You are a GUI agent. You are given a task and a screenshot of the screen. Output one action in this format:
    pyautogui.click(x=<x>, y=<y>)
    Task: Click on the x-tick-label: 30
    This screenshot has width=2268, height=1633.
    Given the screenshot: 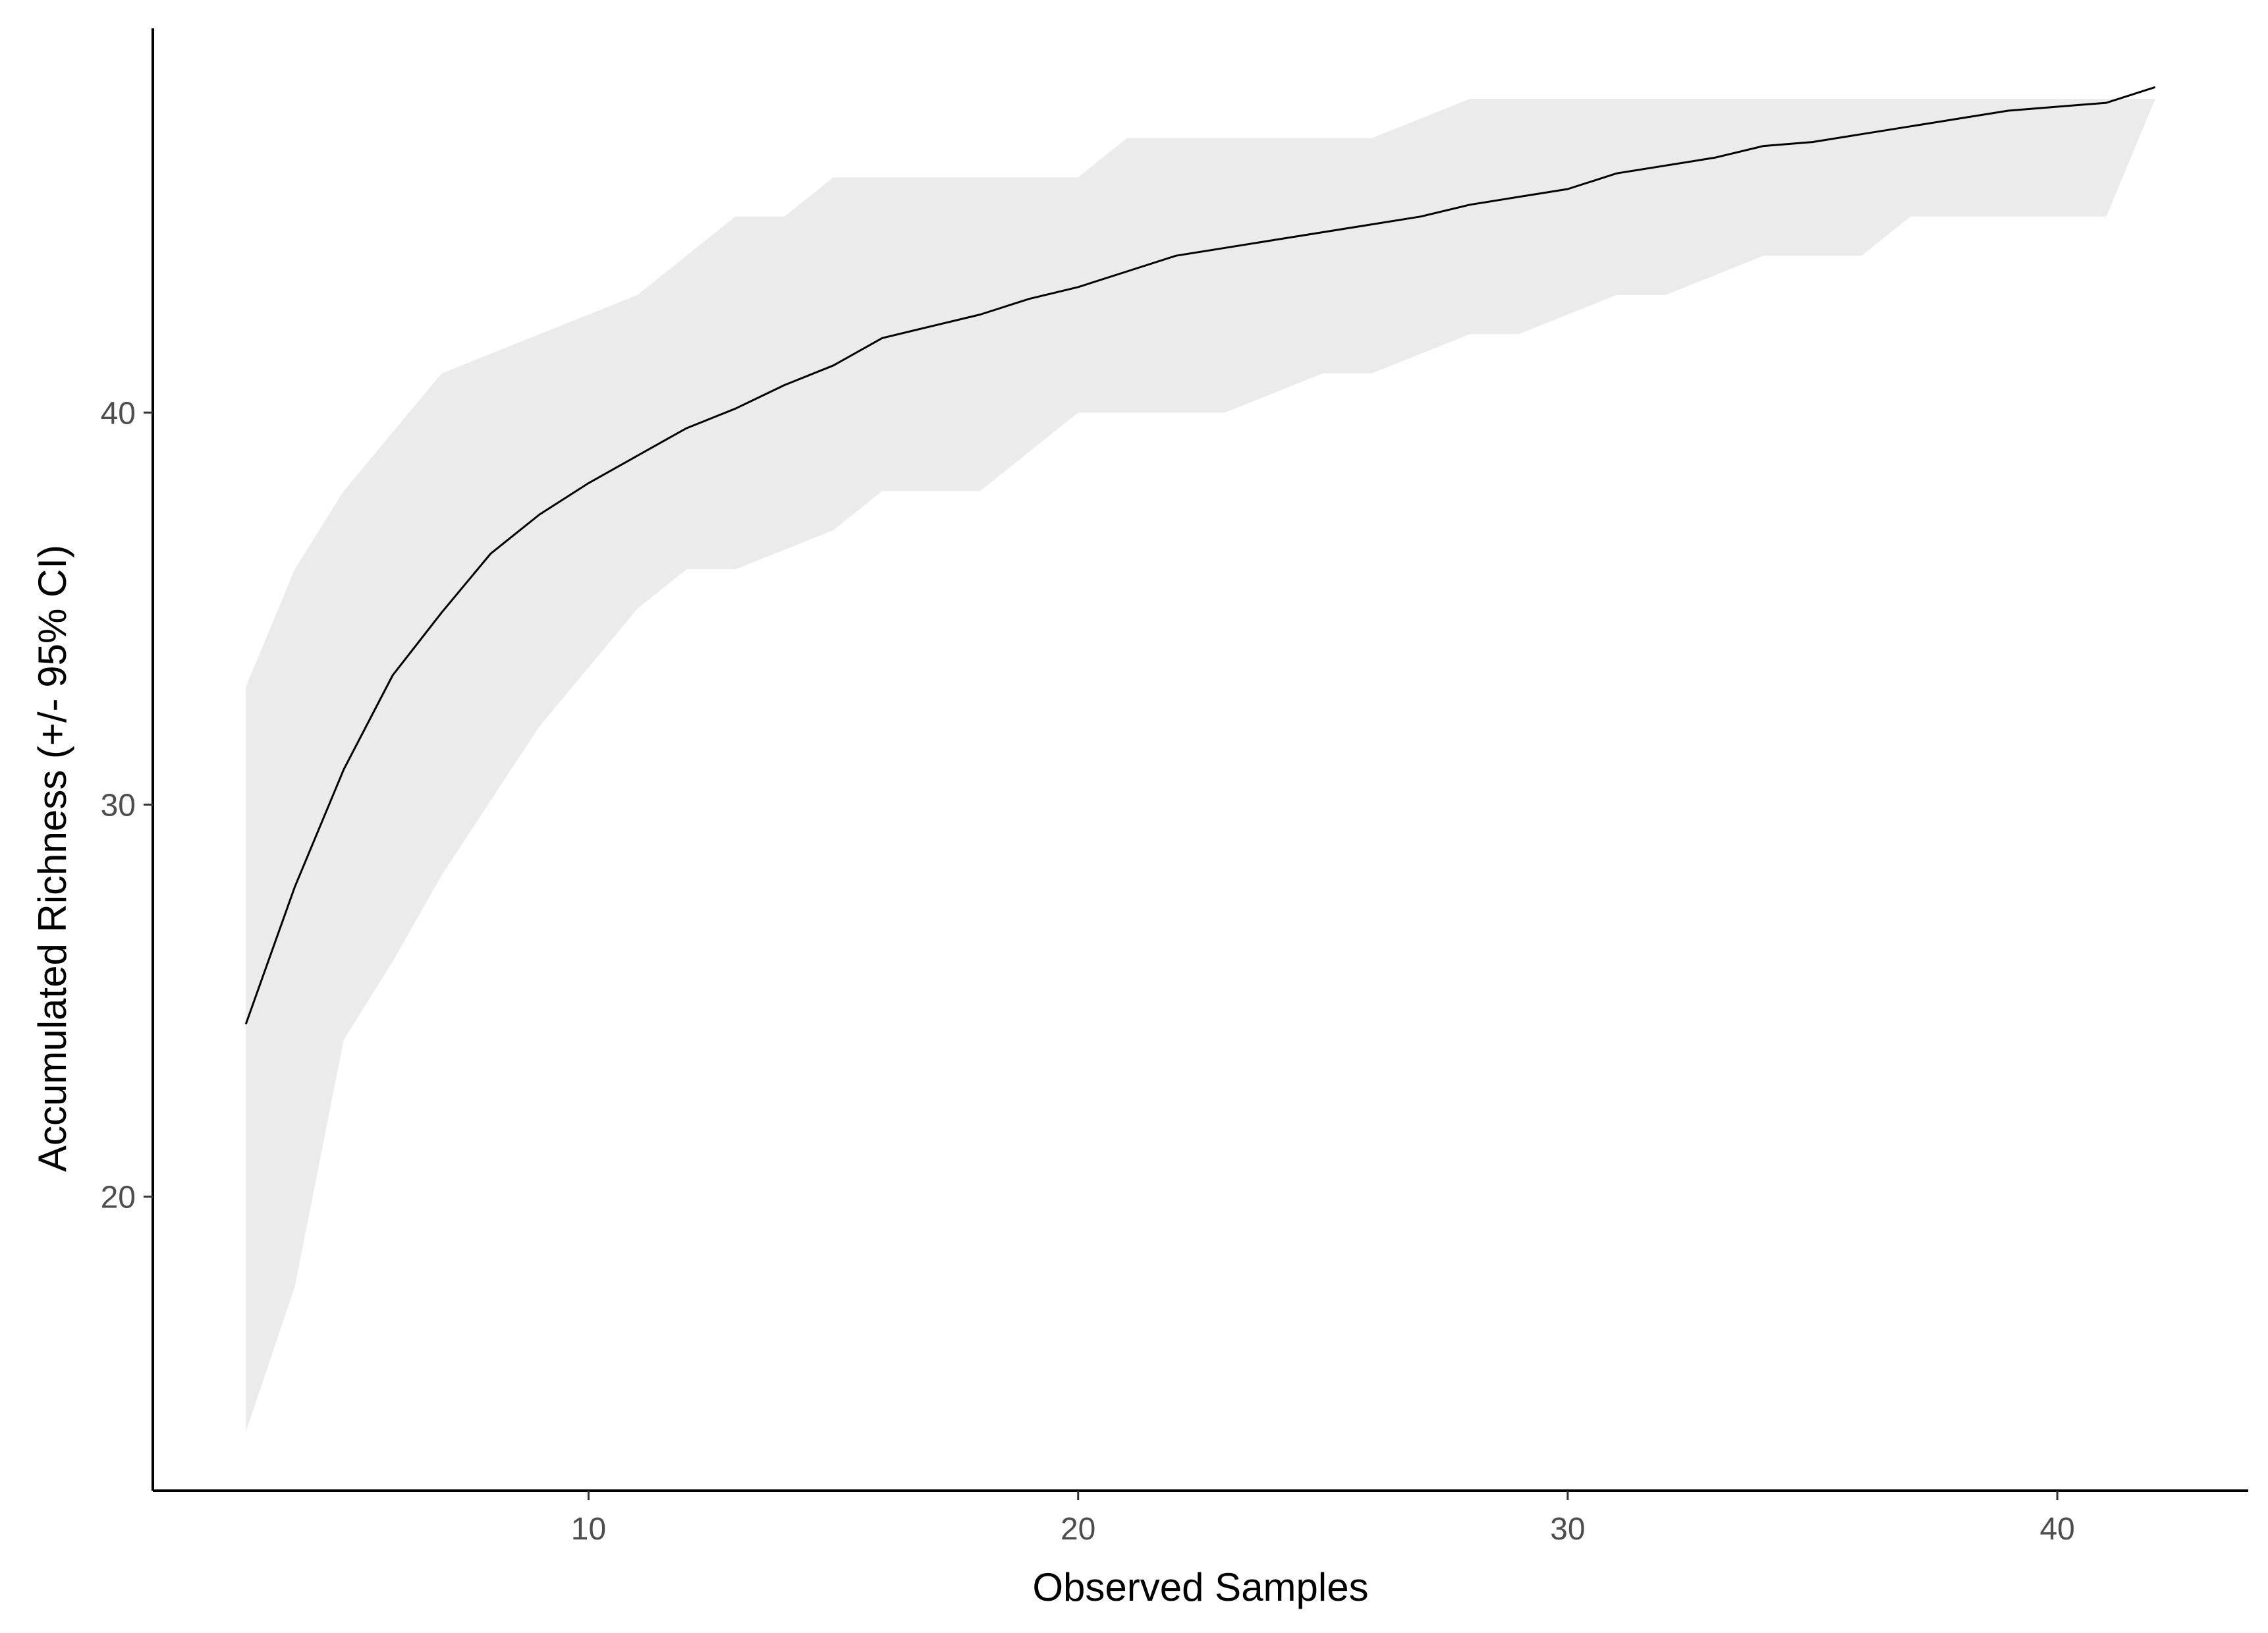 What is the action you would take?
    pyautogui.click(x=1567, y=1529)
    